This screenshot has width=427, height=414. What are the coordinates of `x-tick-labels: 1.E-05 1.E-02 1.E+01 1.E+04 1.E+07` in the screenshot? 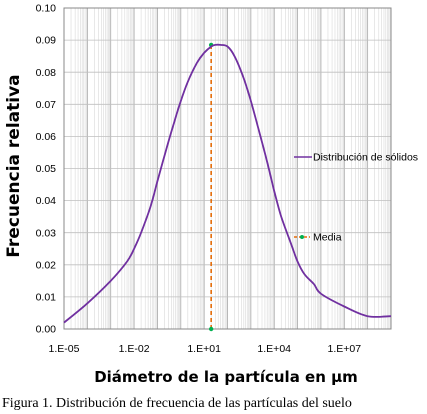 It's located at (205, 349).